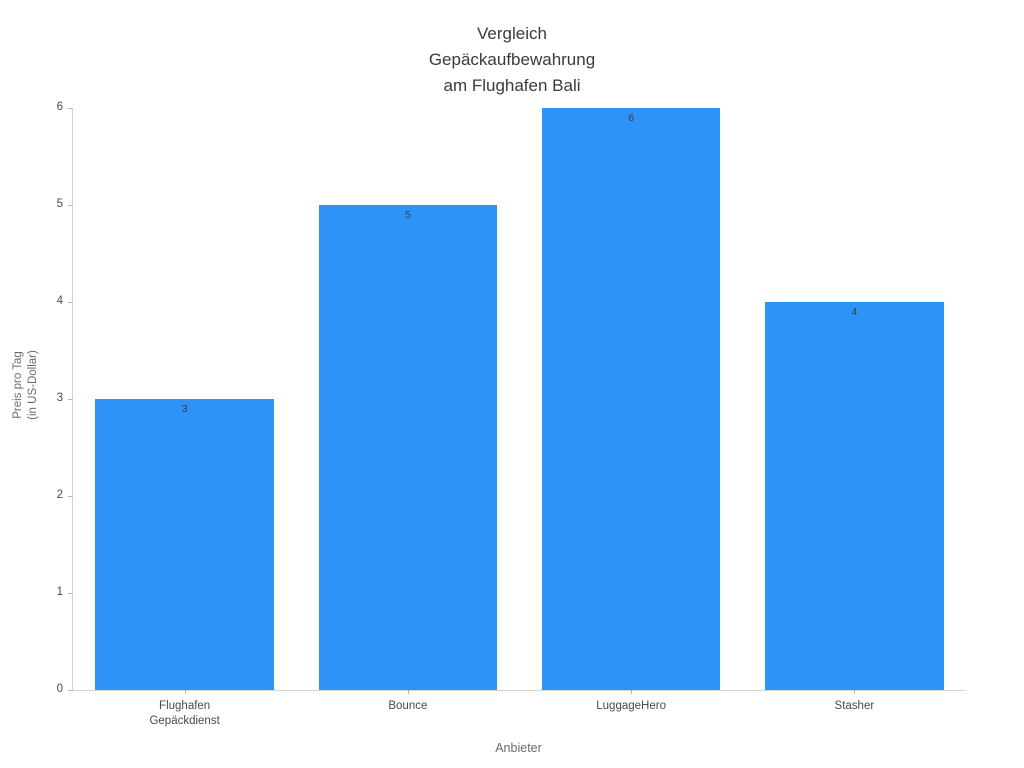  What do you see at coordinates (631, 399) in the screenshot?
I see `bar-3: 6` at bounding box center [631, 399].